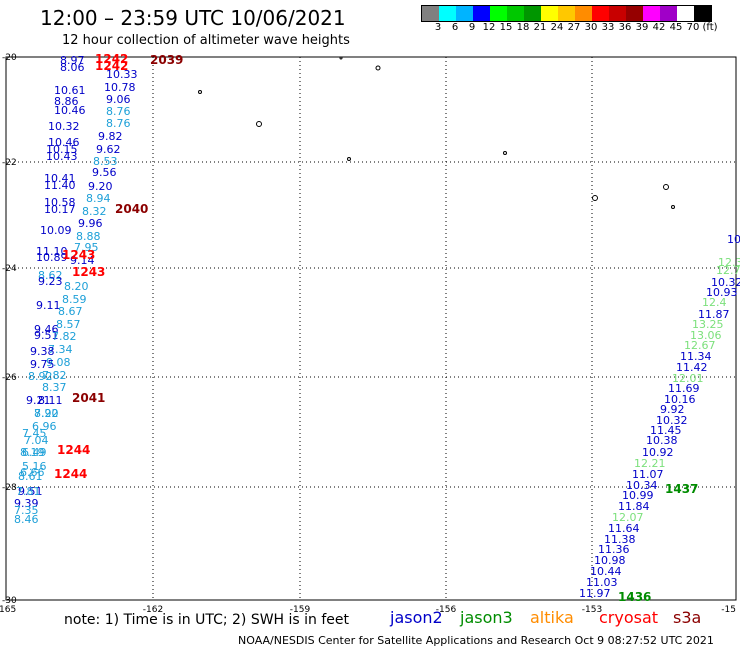 The width and height of the screenshot is (740, 650). What do you see at coordinates (58, 362) in the screenshot?
I see `wave-height-label: 9.08` at bounding box center [58, 362].